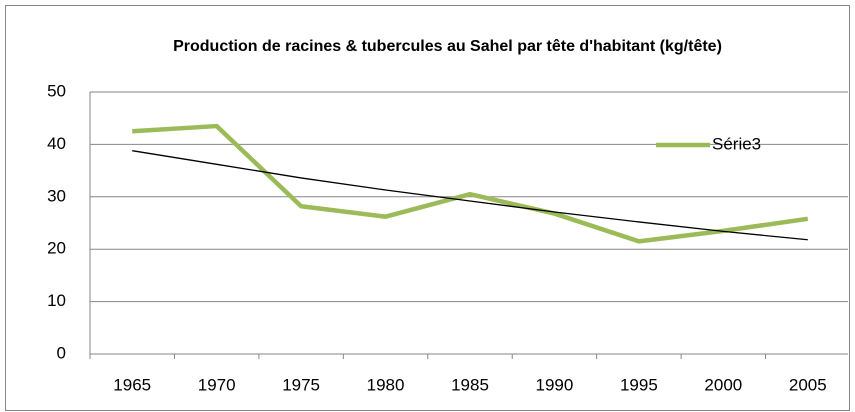 Image resolution: width=855 pixels, height=412 pixels. I want to click on x-tick-label: 2005, so click(808, 384).